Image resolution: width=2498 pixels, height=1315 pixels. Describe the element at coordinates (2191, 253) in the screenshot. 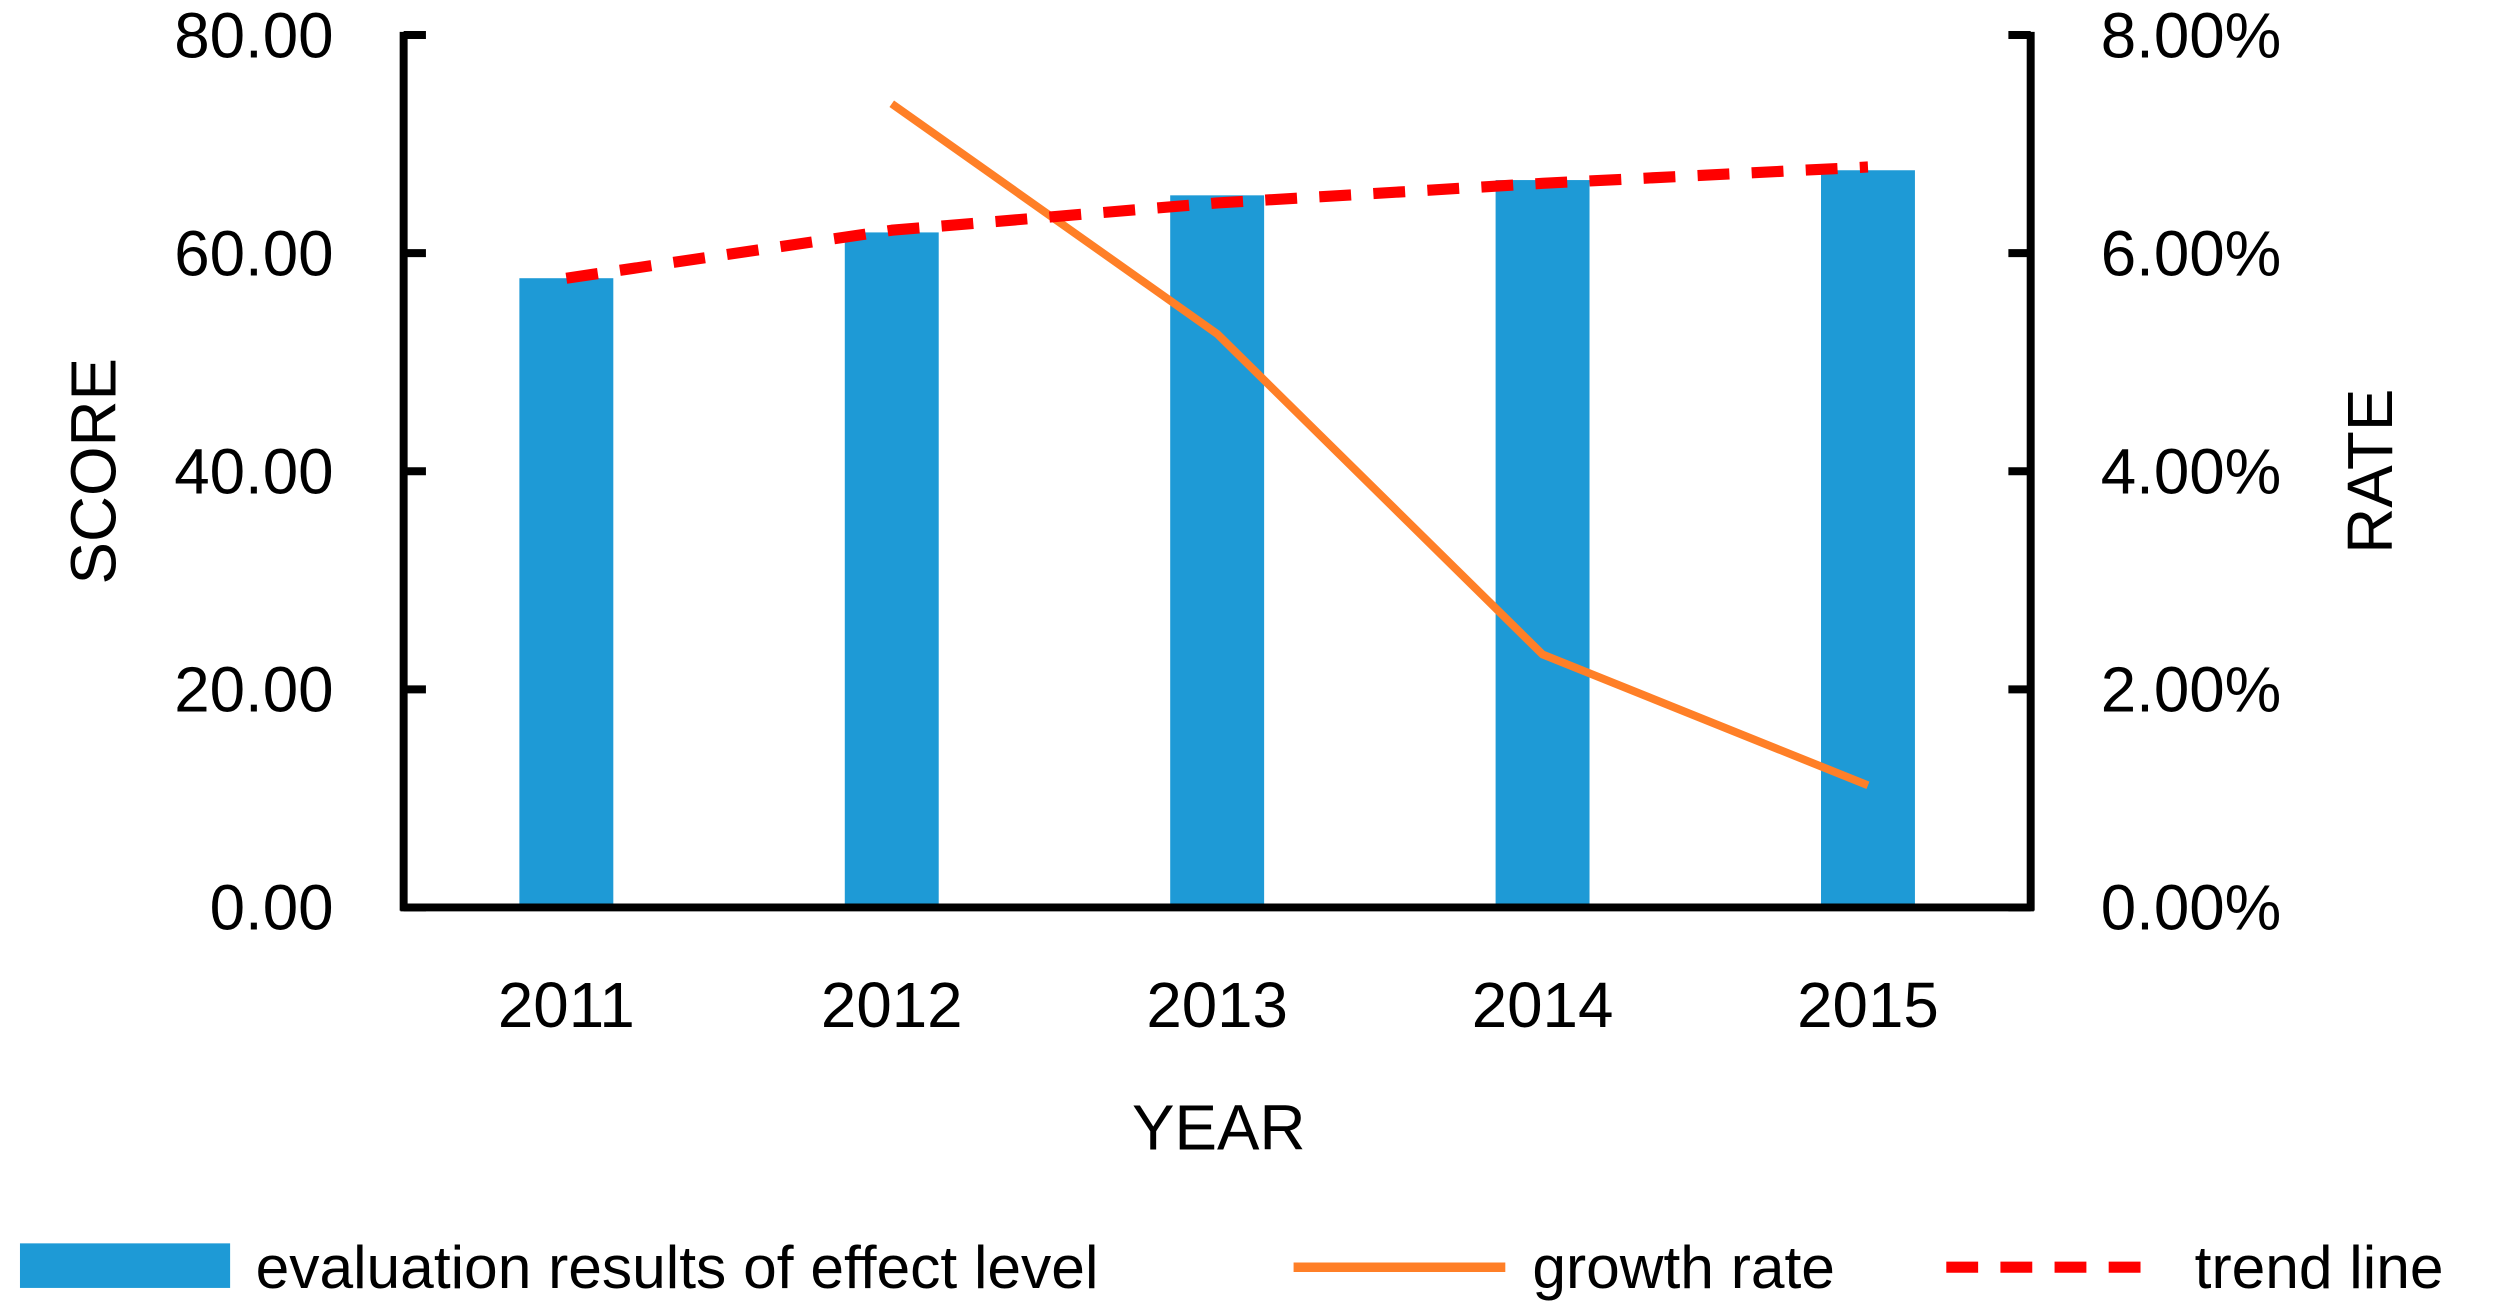

I see `y2-tick-label: 6.00%` at that location.